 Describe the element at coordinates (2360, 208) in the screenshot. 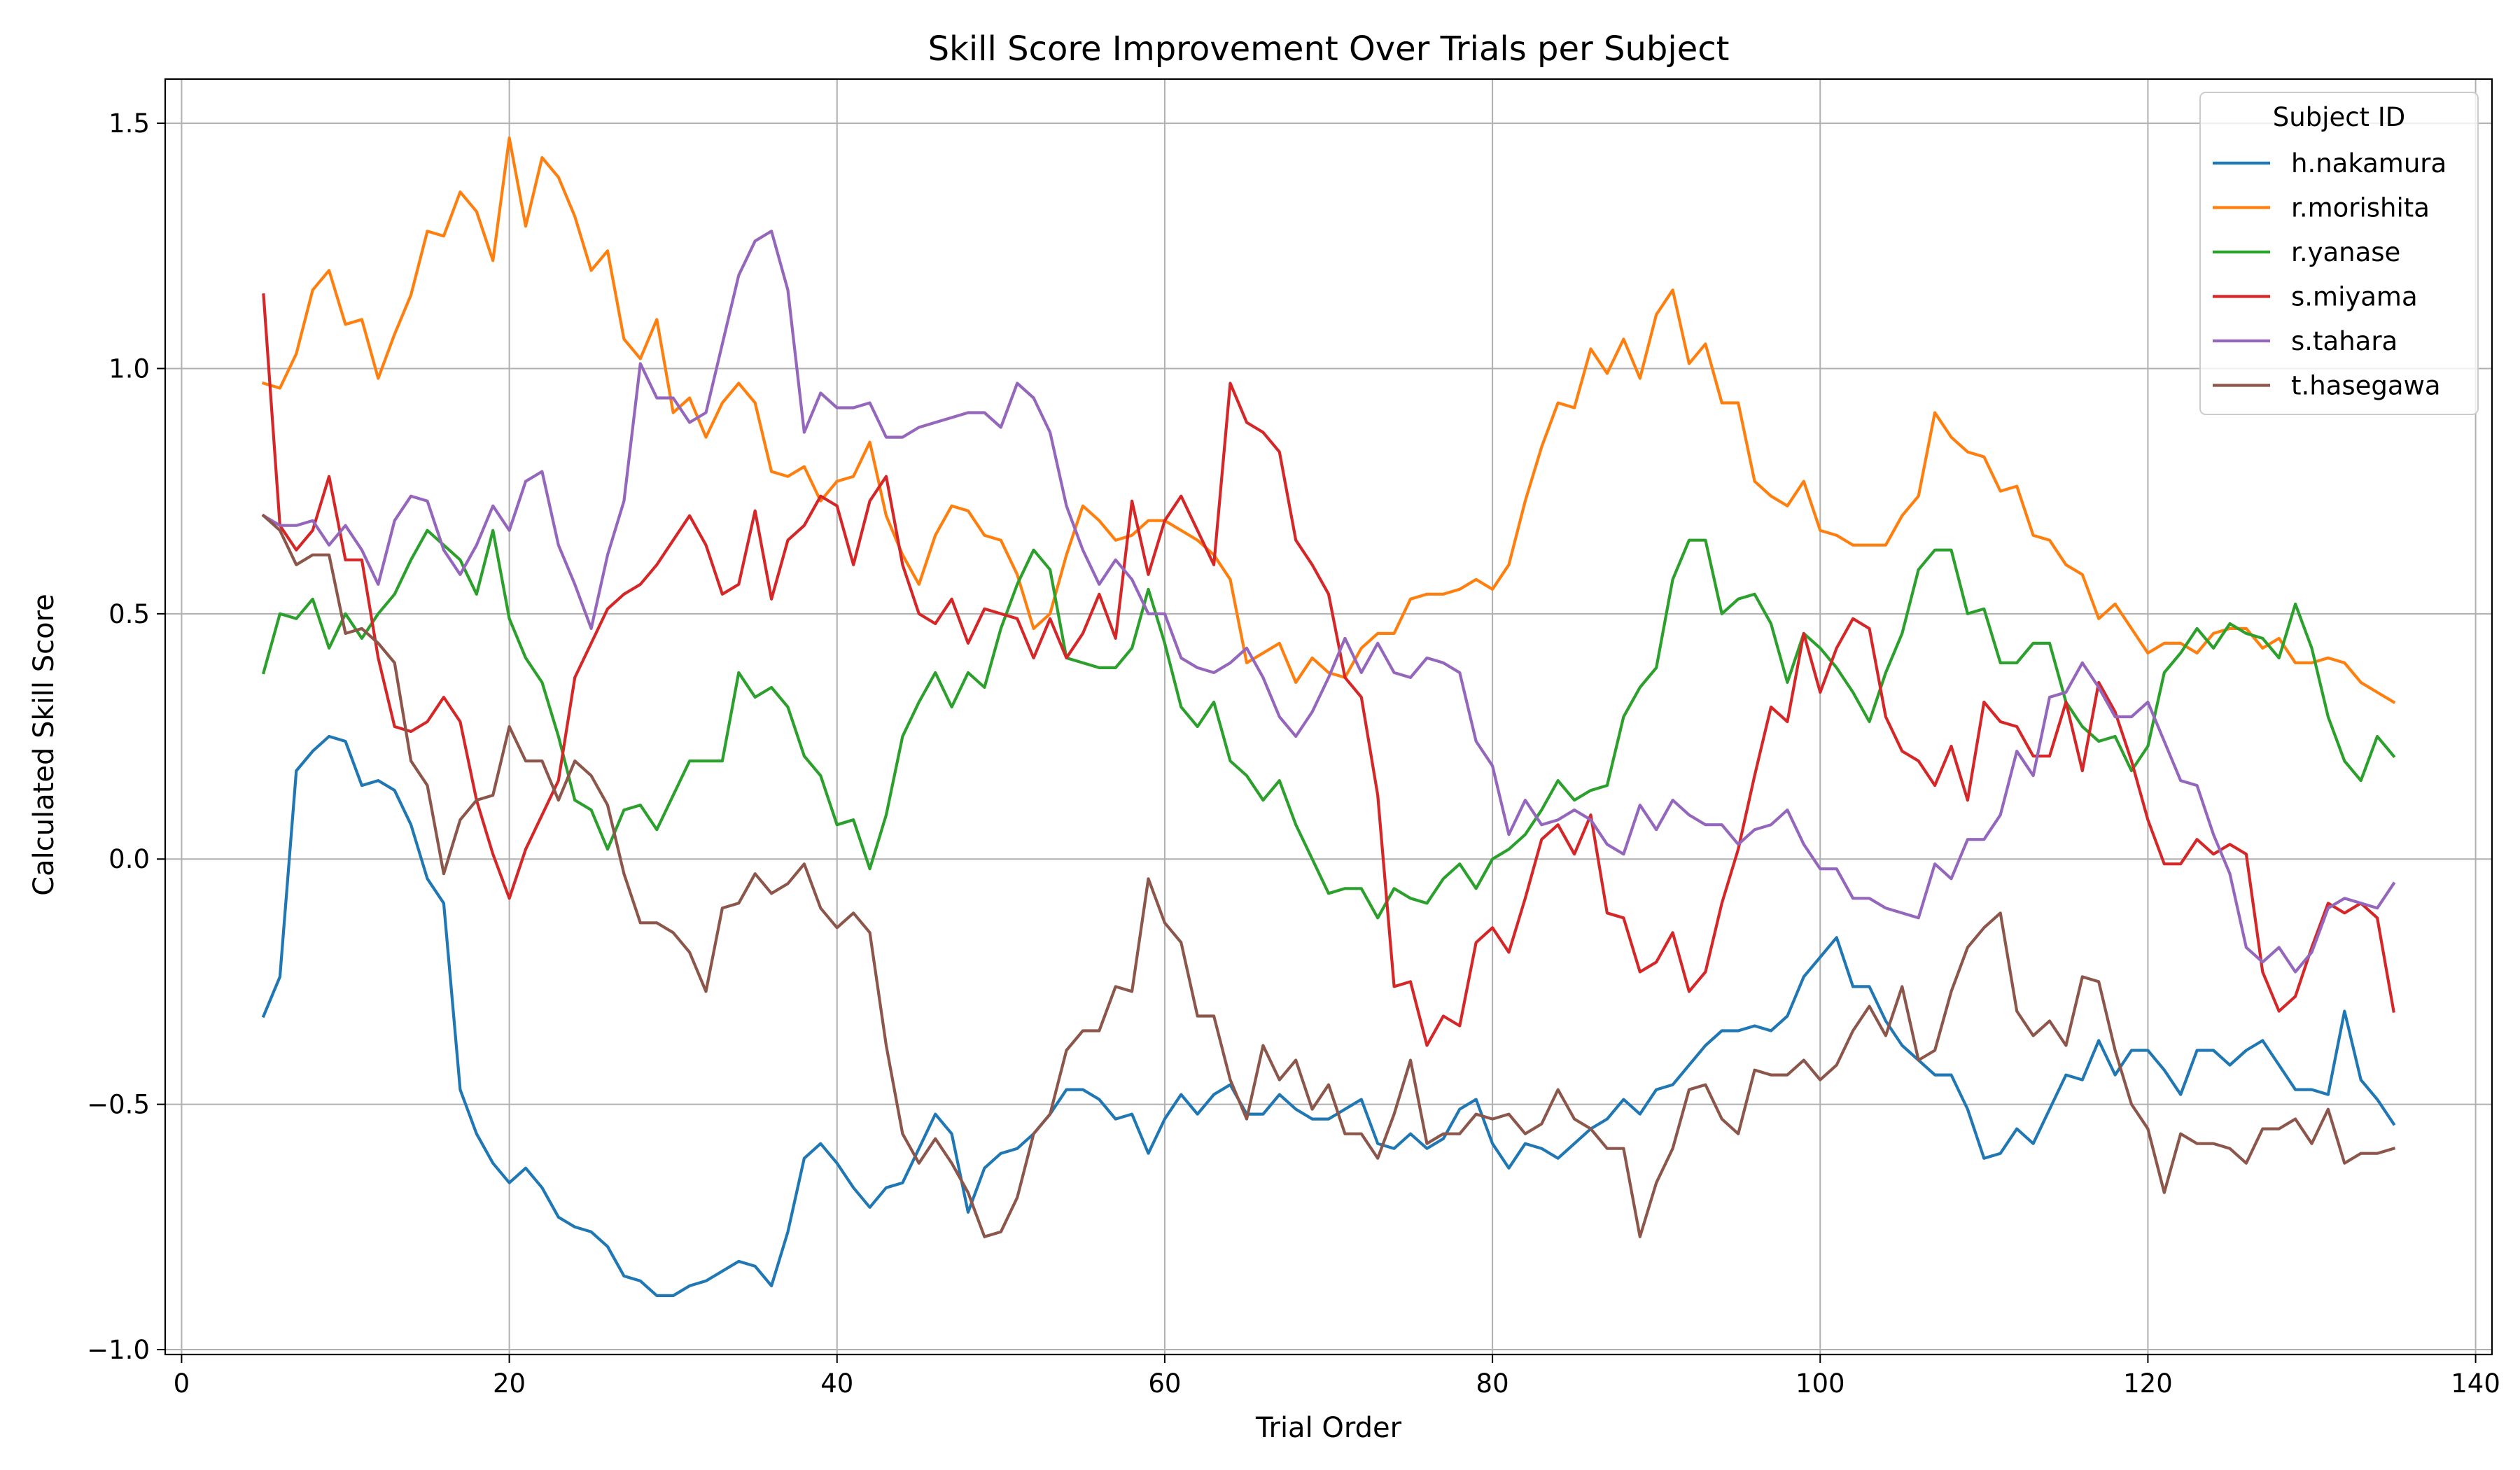

I see `legend-label: r.morishita` at that location.